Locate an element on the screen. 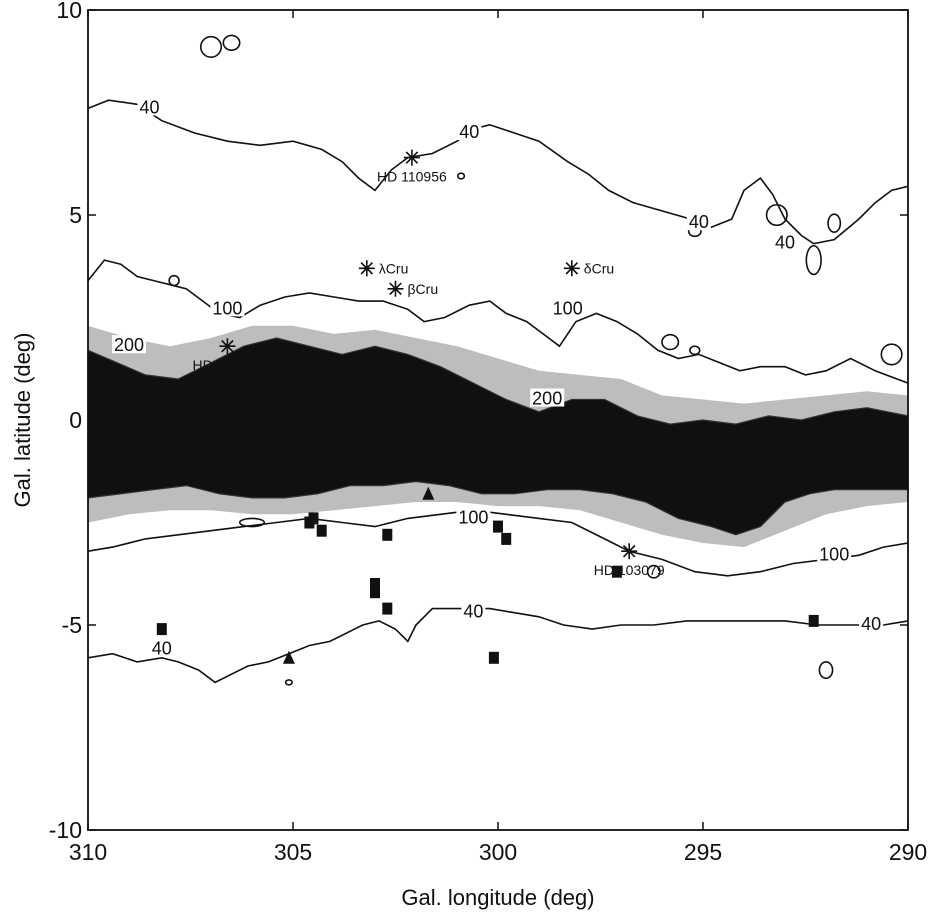 This screenshot has height=920, width=932. contour-100-north is located at coordinates (498, 321).